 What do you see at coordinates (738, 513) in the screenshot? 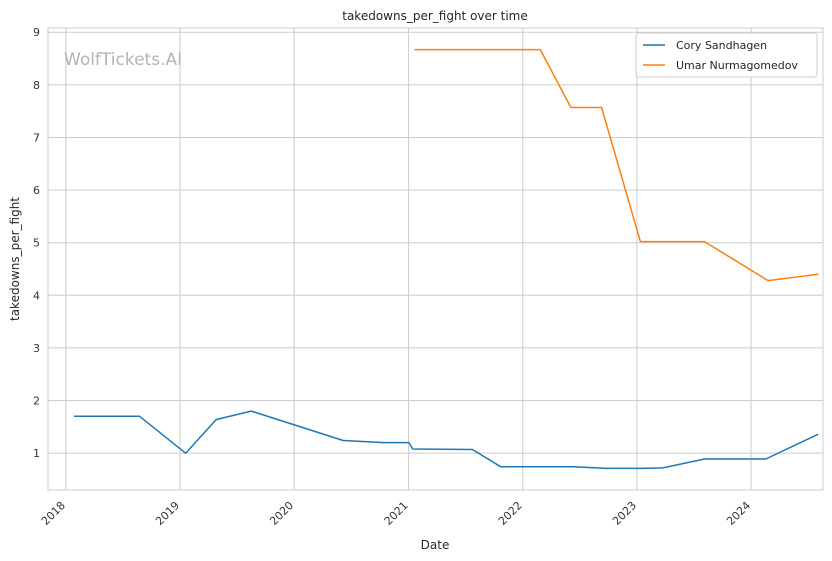
I see `x-tick-label: 2024` at bounding box center [738, 513].